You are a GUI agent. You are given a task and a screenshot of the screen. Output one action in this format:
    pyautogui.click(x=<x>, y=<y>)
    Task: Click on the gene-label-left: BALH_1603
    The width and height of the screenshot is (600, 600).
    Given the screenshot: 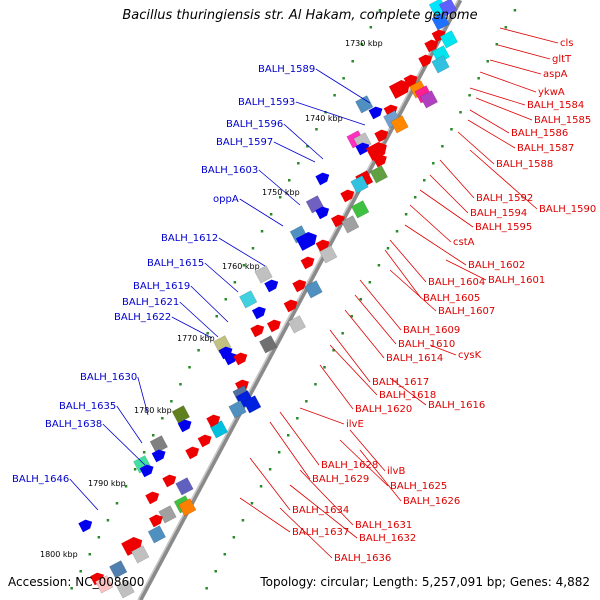 What is the action you would take?
    pyautogui.click(x=229, y=170)
    